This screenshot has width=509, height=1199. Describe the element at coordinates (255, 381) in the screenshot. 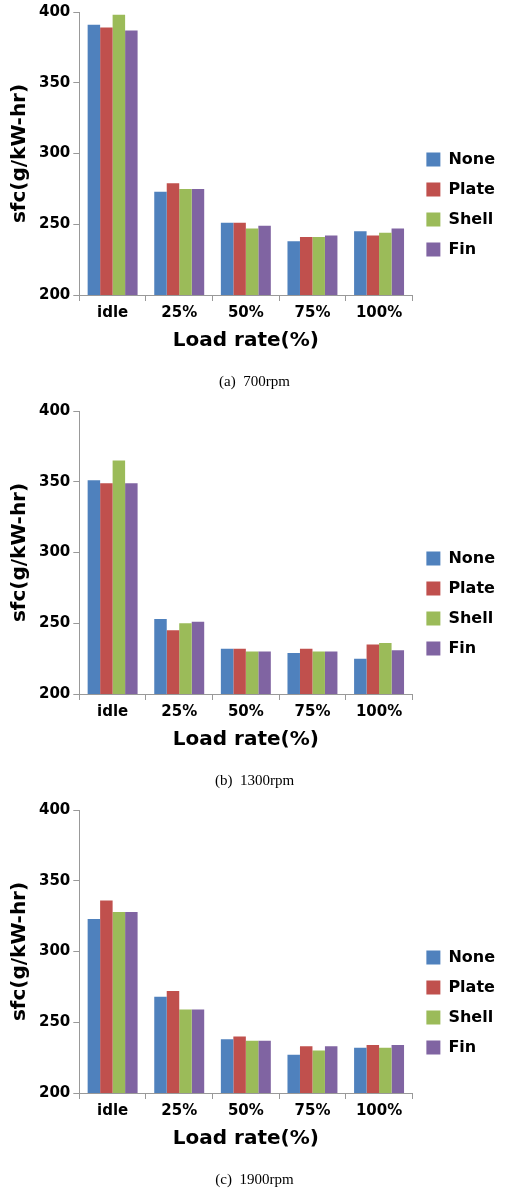

I see `text: (a) 700rpm` at that location.